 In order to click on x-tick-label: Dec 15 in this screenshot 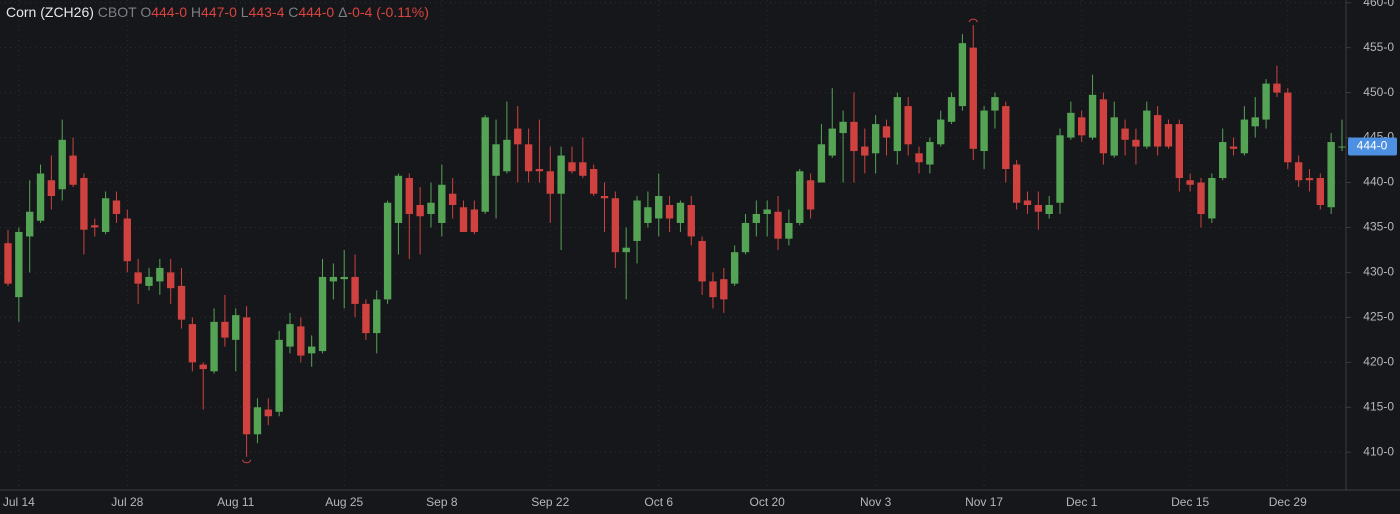, I will do `click(1190, 502)`.